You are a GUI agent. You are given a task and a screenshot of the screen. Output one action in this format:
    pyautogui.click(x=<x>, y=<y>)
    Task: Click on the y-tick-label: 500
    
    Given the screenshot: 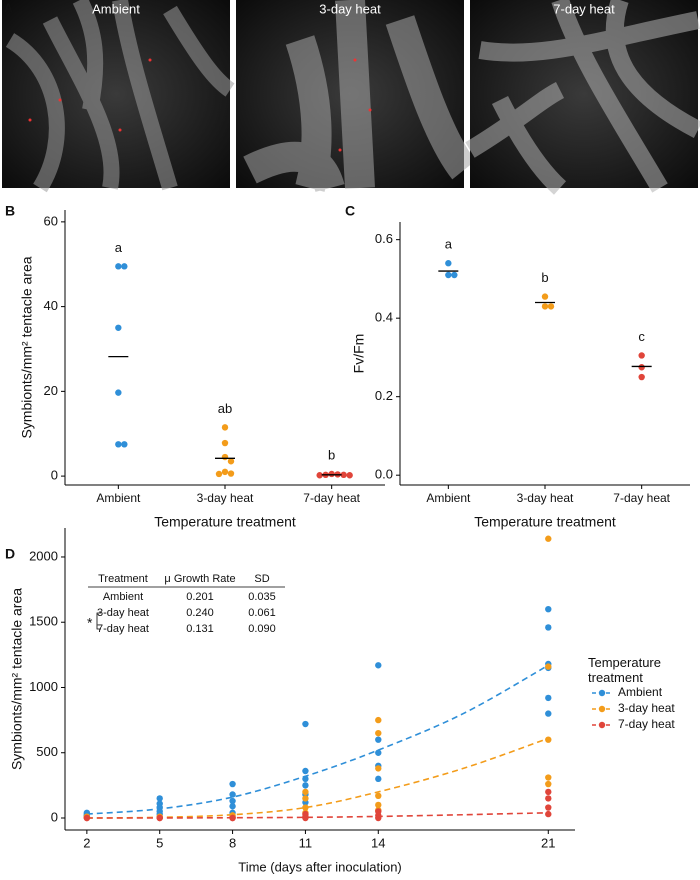 What is the action you would take?
    pyautogui.click(x=47, y=751)
    